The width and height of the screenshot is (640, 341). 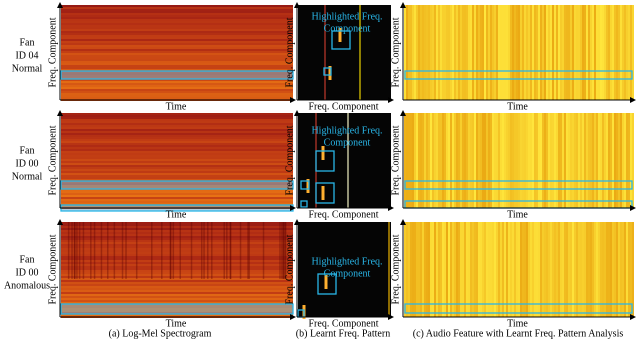 I want to click on row-label: ID 00, so click(x=26, y=163).